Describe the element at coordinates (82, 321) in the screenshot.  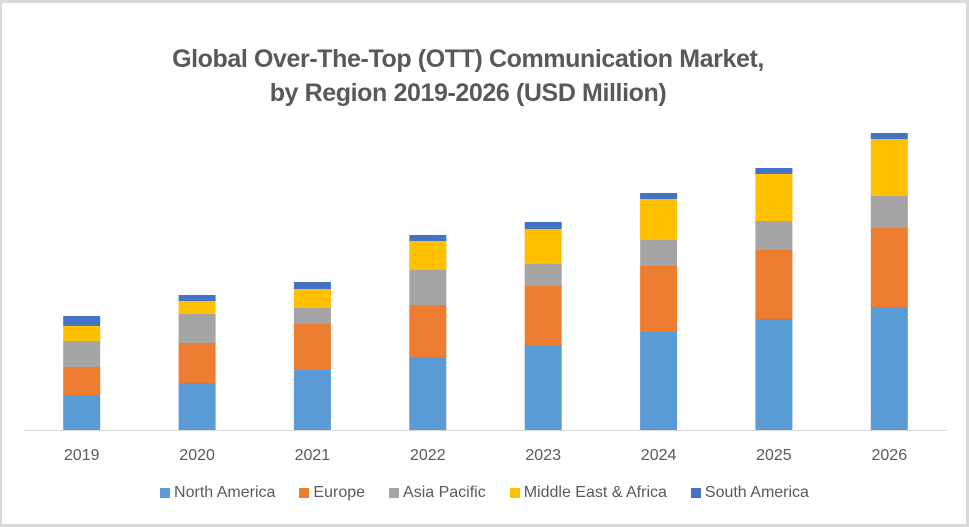
I see `bar-south-america-2019` at that location.